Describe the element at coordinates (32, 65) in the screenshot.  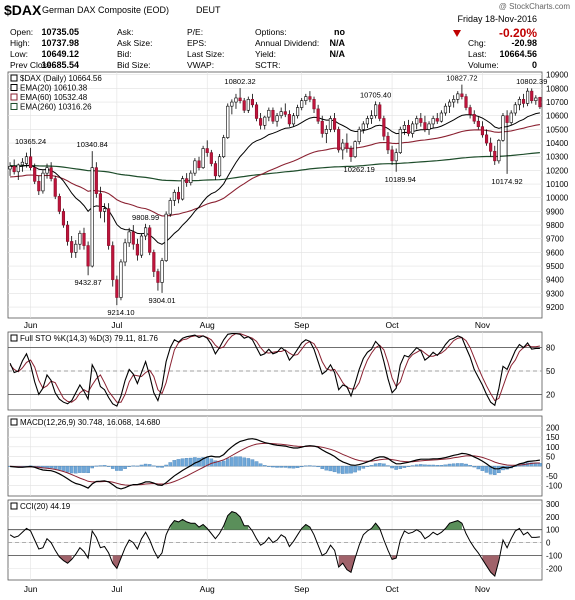
I see `quote-label: Prev Close:` at that location.